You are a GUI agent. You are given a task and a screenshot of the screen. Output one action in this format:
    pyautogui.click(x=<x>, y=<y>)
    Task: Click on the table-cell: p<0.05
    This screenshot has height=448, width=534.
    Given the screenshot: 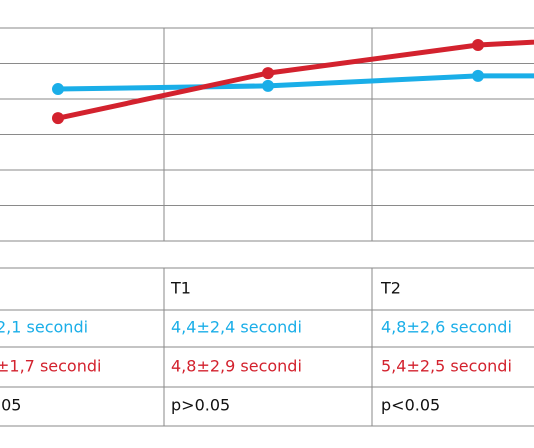 What is the action you would take?
    pyautogui.click(x=410, y=405)
    